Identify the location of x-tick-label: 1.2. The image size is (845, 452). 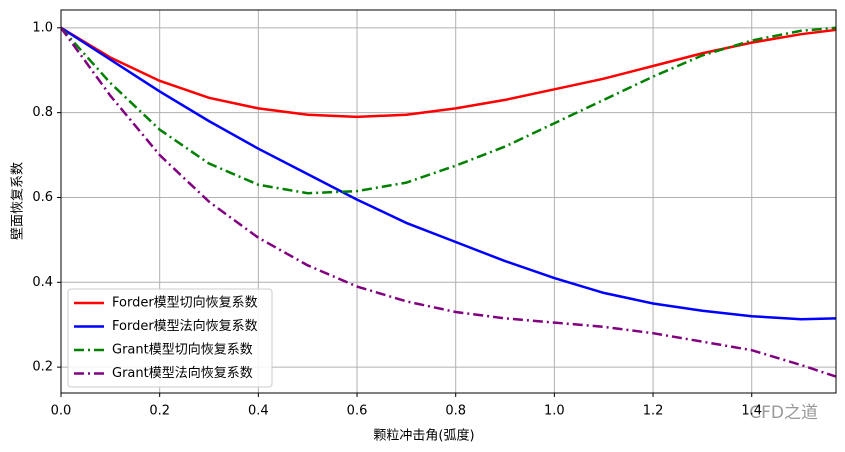
(653, 411).